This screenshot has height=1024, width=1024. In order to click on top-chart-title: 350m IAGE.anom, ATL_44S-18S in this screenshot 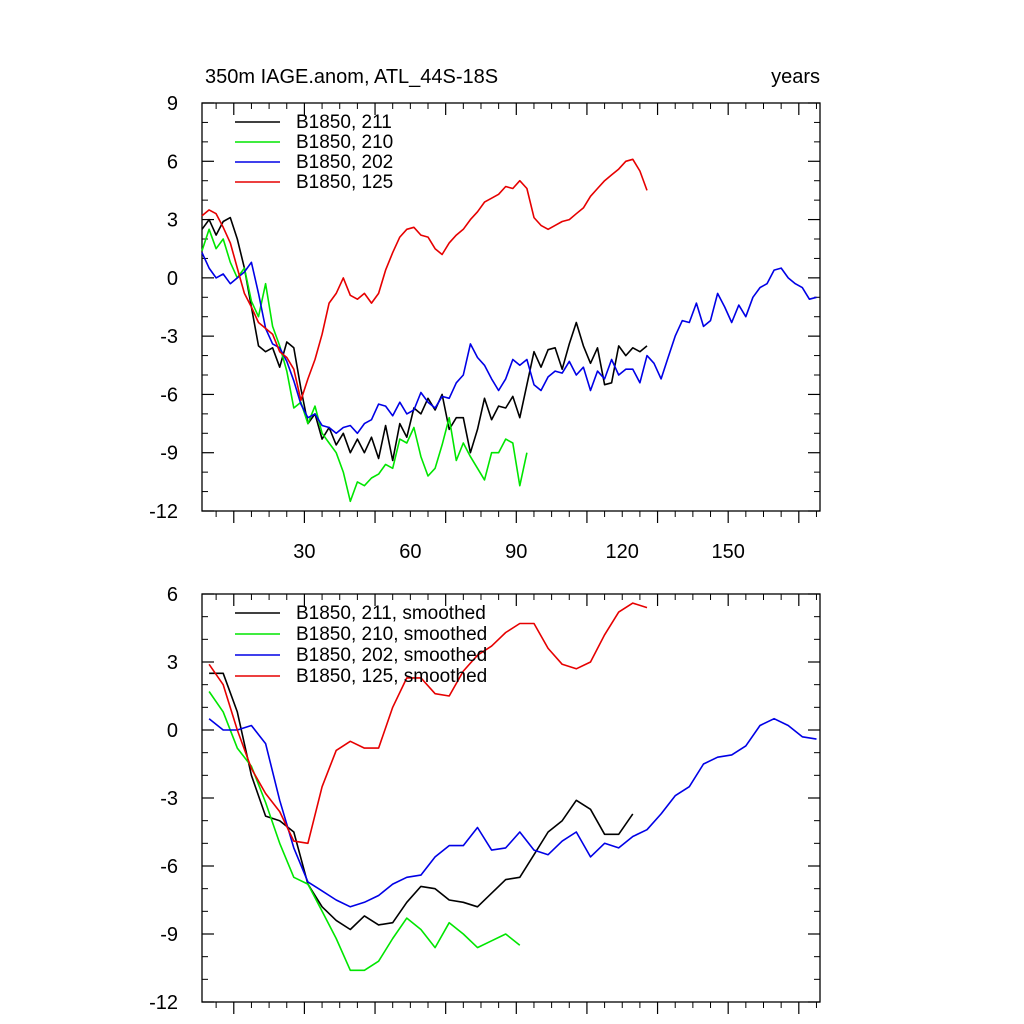, I will do `click(351, 77)`.